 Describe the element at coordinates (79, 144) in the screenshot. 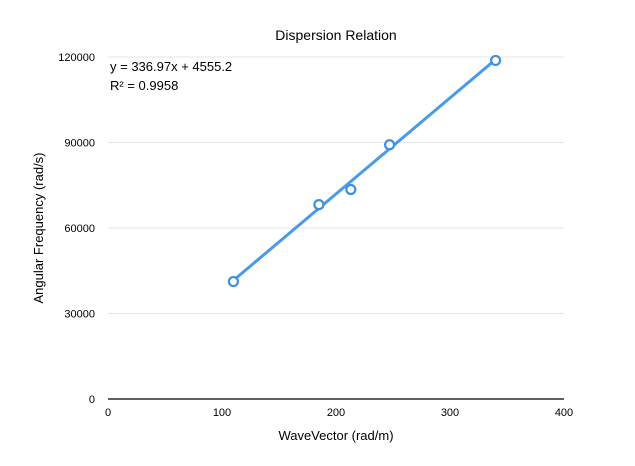

I see `y-tick-label: 90000` at that location.